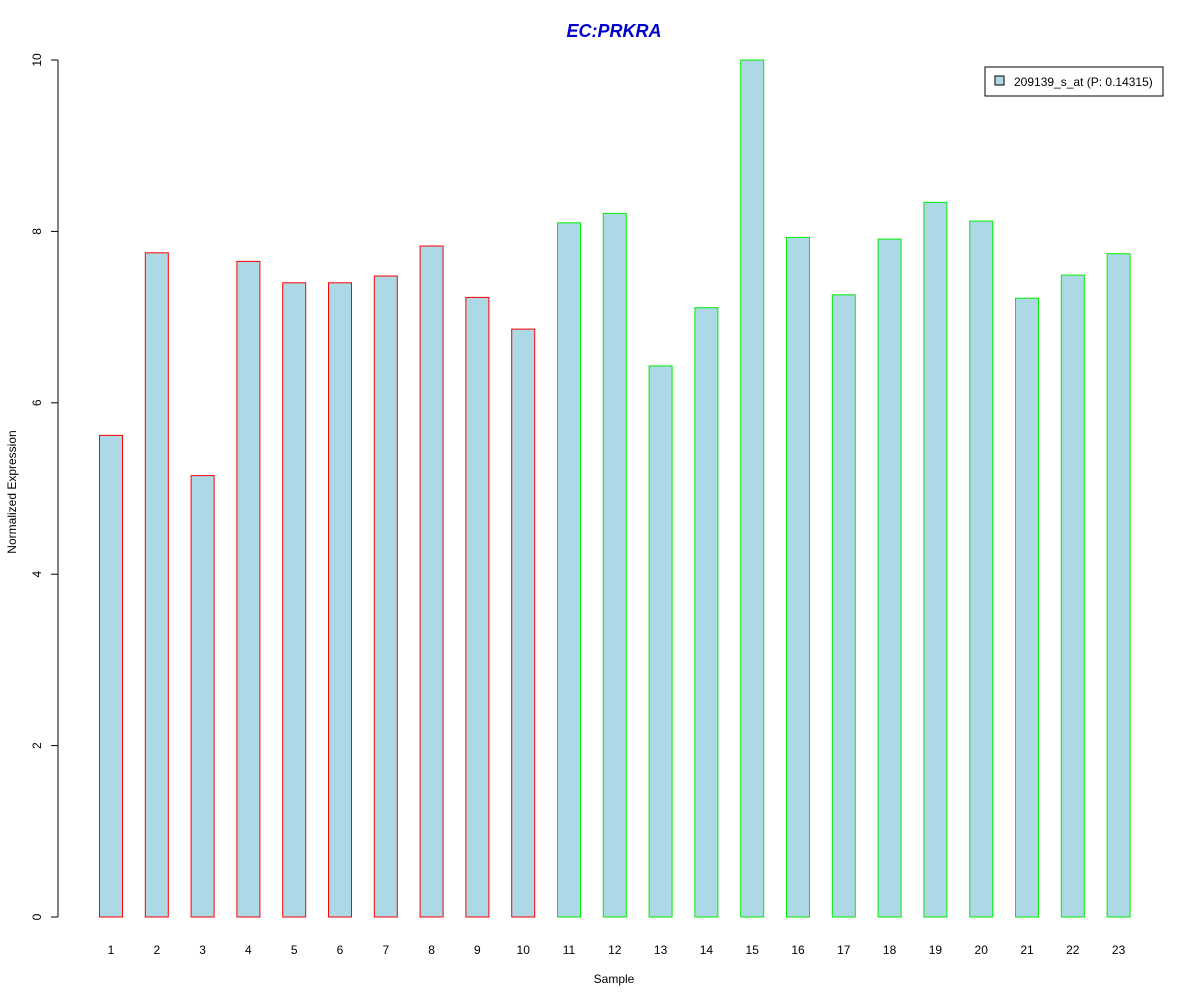 This screenshot has height=1000, width=1200. I want to click on x-tick-label: 23, so click(1119, 950).